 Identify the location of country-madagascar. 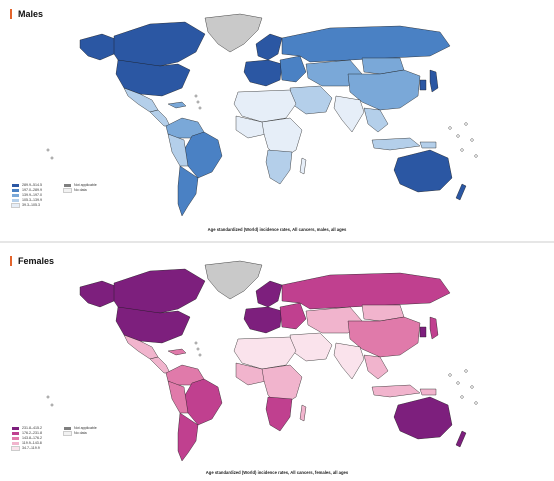
(303, 166).